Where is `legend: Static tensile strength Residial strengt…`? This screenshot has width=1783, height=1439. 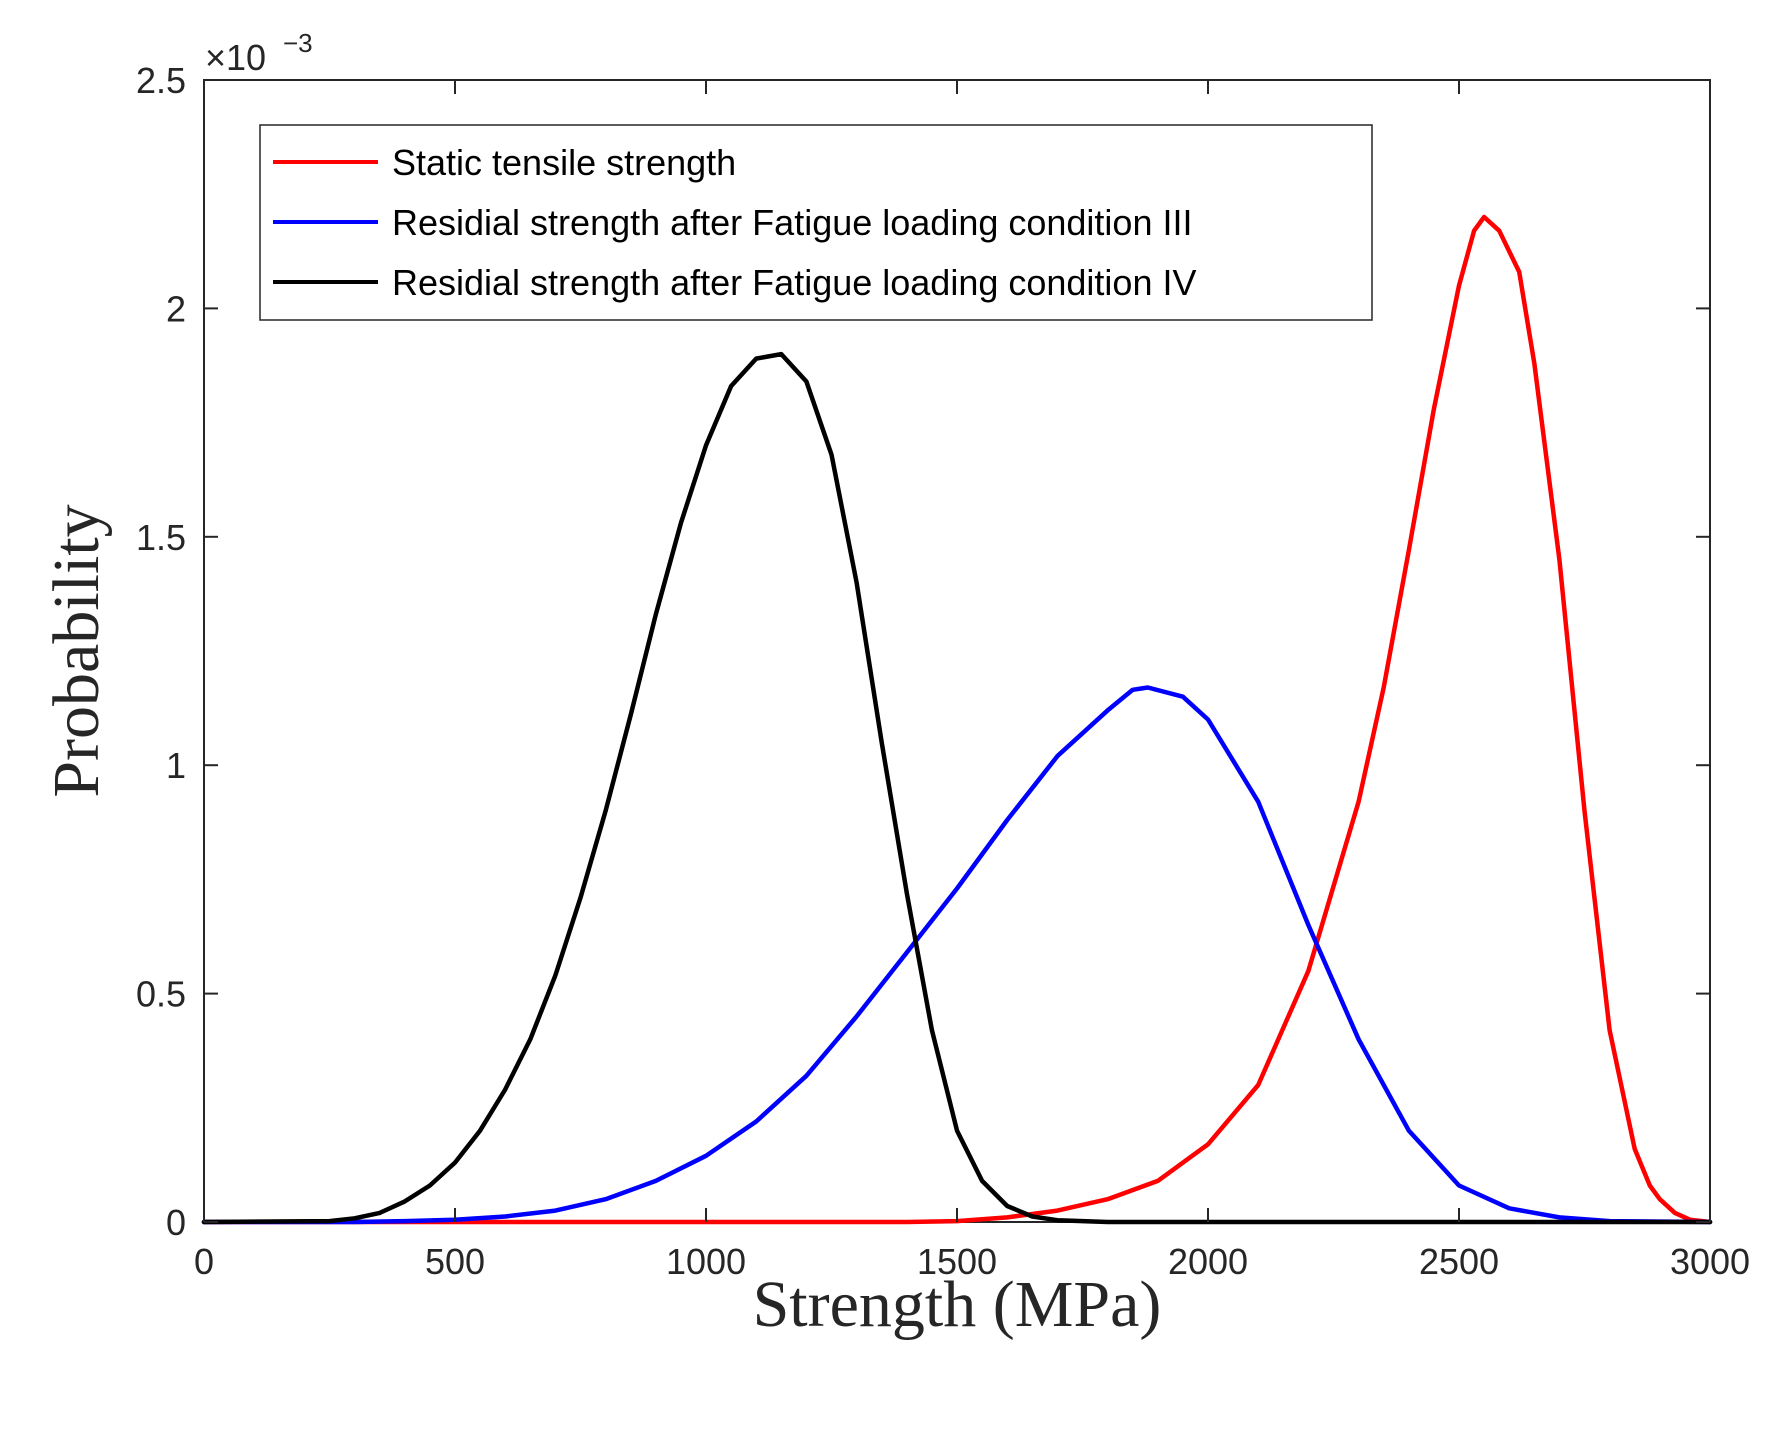 legend: Static tensile strength Residial strengt… is located at coordinates (816, 222).